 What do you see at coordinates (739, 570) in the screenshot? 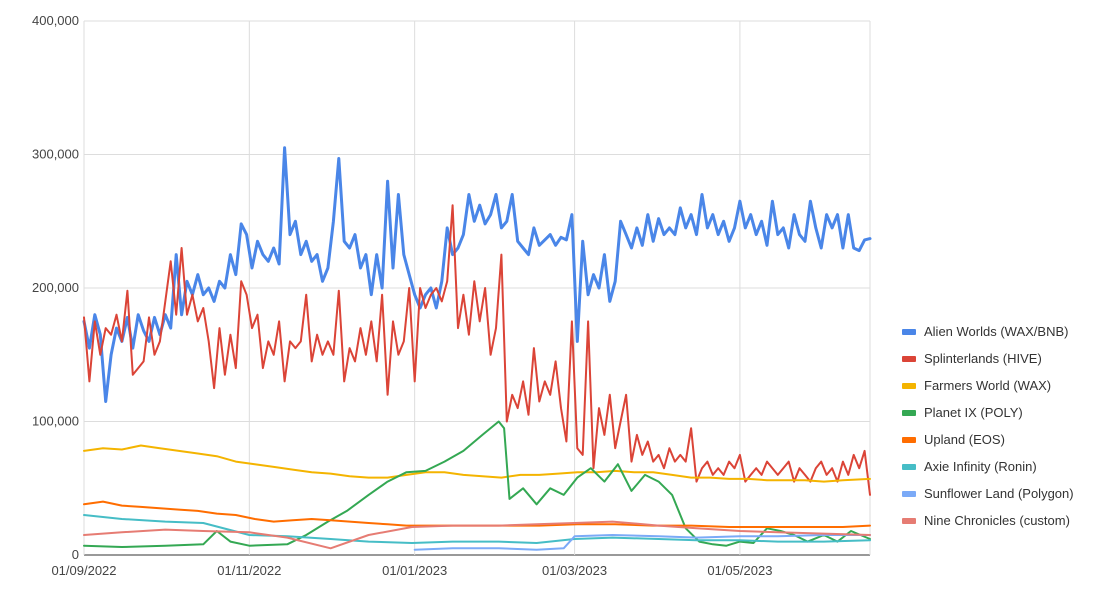
I see `x-tick-label: 01/05/2023` at bounding box center [739, 570].